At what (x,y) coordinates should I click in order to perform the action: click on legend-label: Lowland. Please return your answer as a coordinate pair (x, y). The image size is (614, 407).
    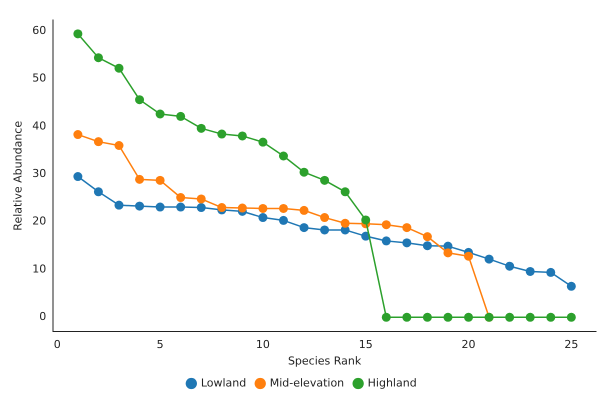
    Looking at the image, I should click on (223, 383).